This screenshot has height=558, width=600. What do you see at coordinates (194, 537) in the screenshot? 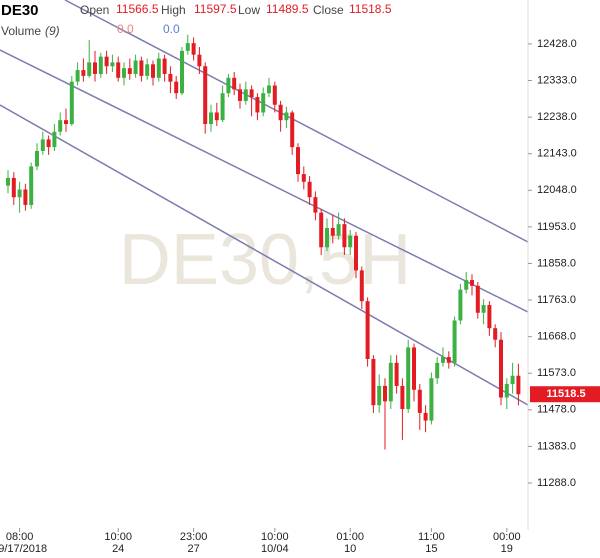
I see `x-tick-label: 23:00` at bounding box center [194, 537].